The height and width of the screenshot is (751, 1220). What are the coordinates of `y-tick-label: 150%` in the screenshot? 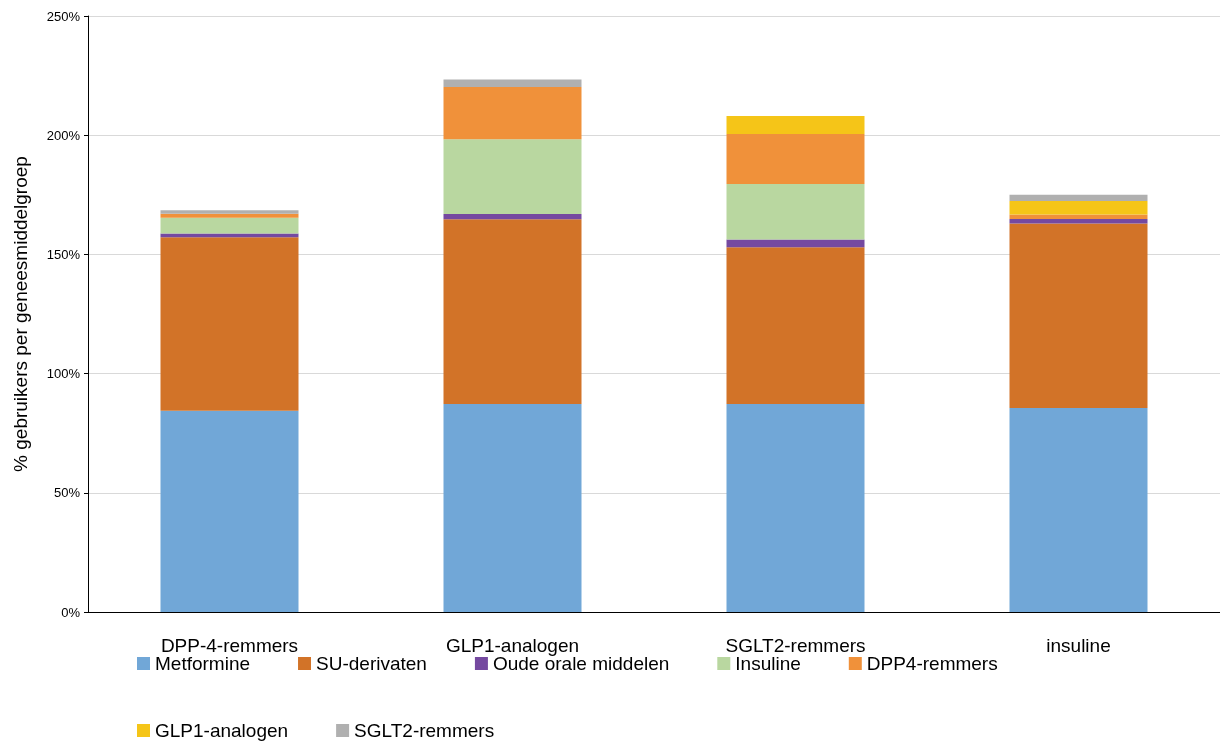 It's located at (63, 254).